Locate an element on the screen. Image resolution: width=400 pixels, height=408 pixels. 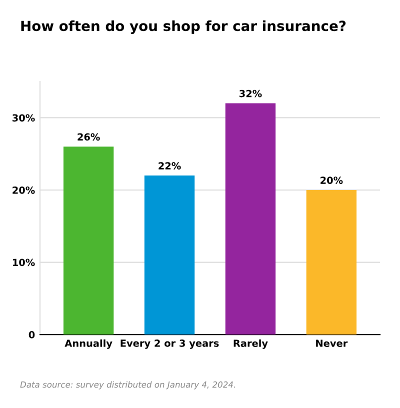
y-tick-label: 20% is located at coordinates (23, 190).